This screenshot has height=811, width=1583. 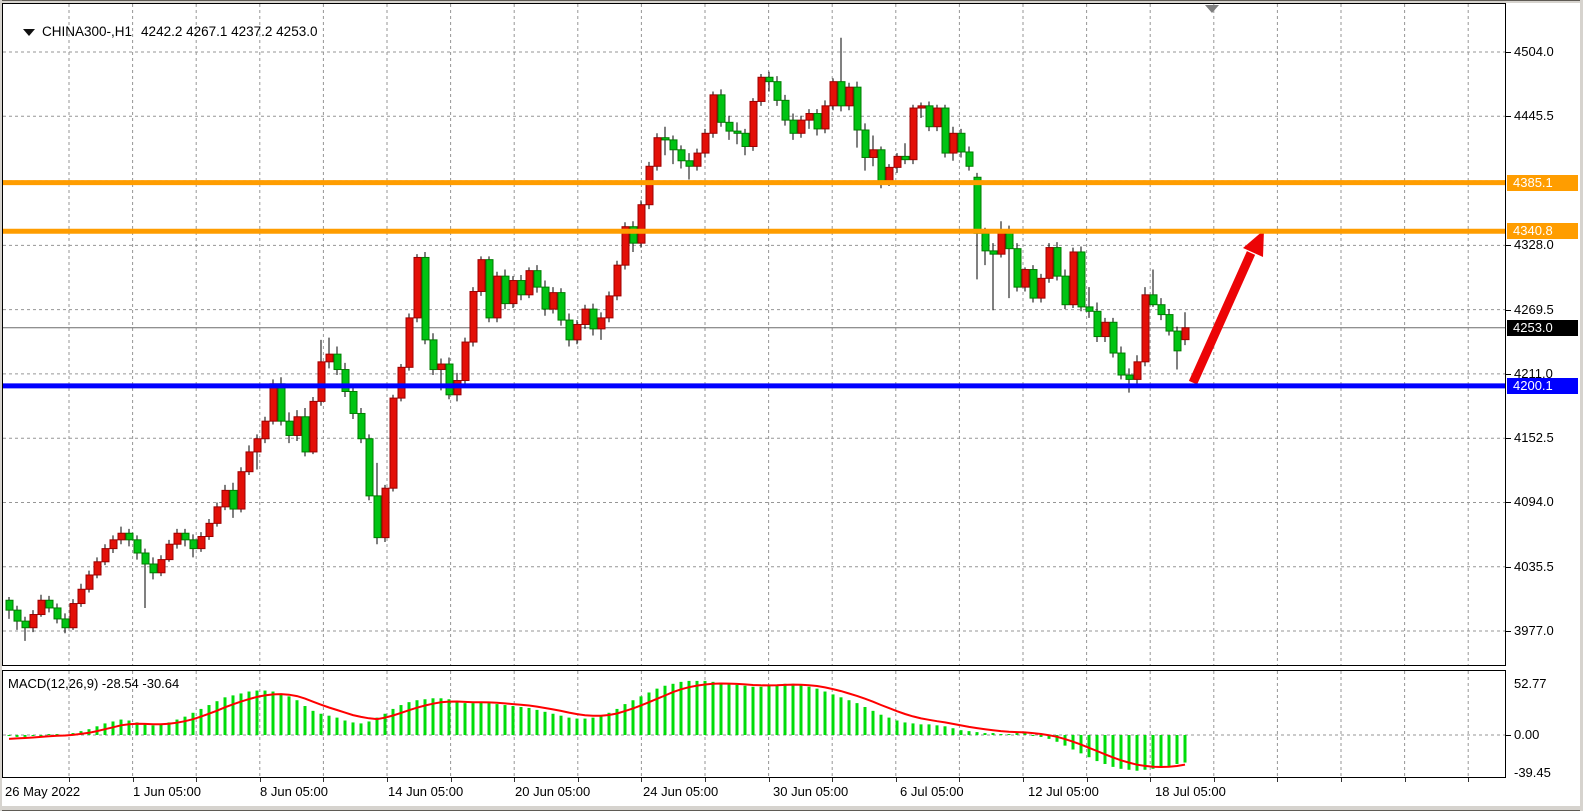 I want to click on time-axis-label: 30 Jun 05:00, so click(x=811, y=791).